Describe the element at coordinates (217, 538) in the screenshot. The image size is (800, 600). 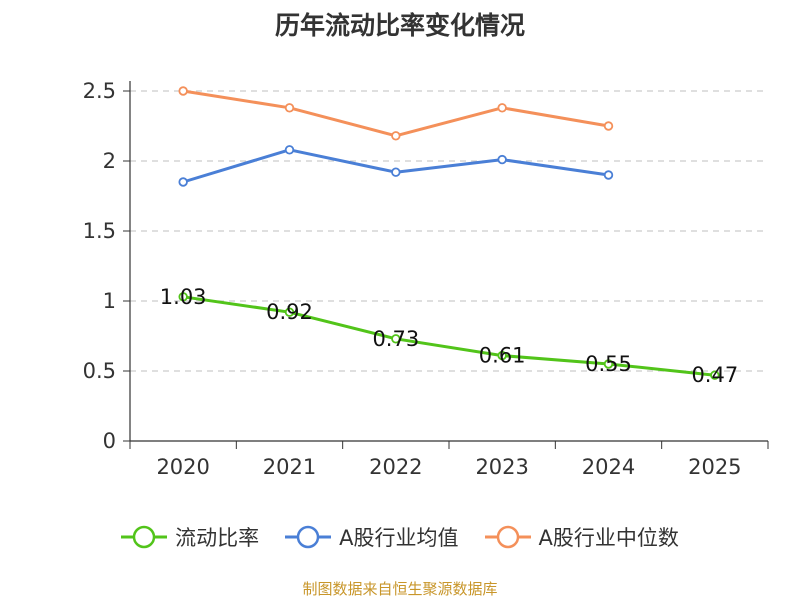
I see `legend-label: 流动比率` at that location.